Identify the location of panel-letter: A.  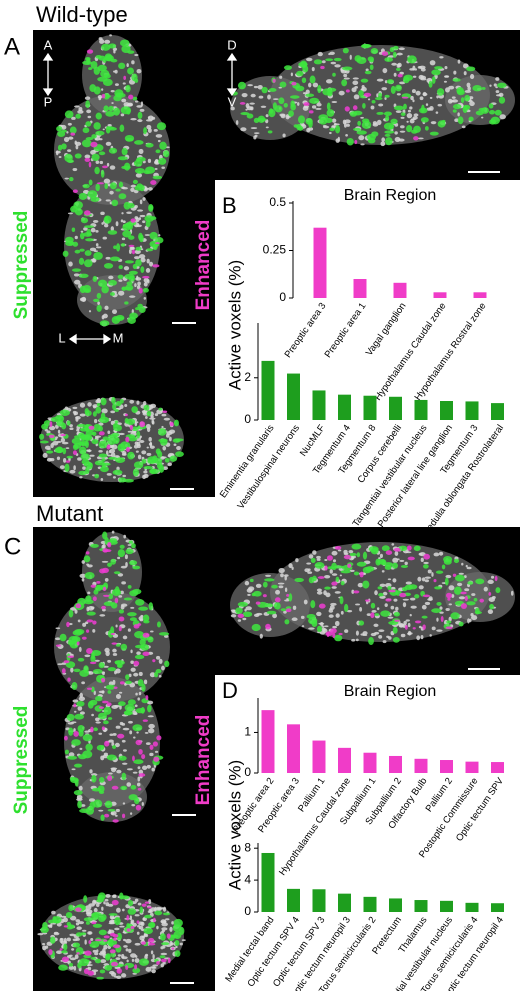
(12, 46).